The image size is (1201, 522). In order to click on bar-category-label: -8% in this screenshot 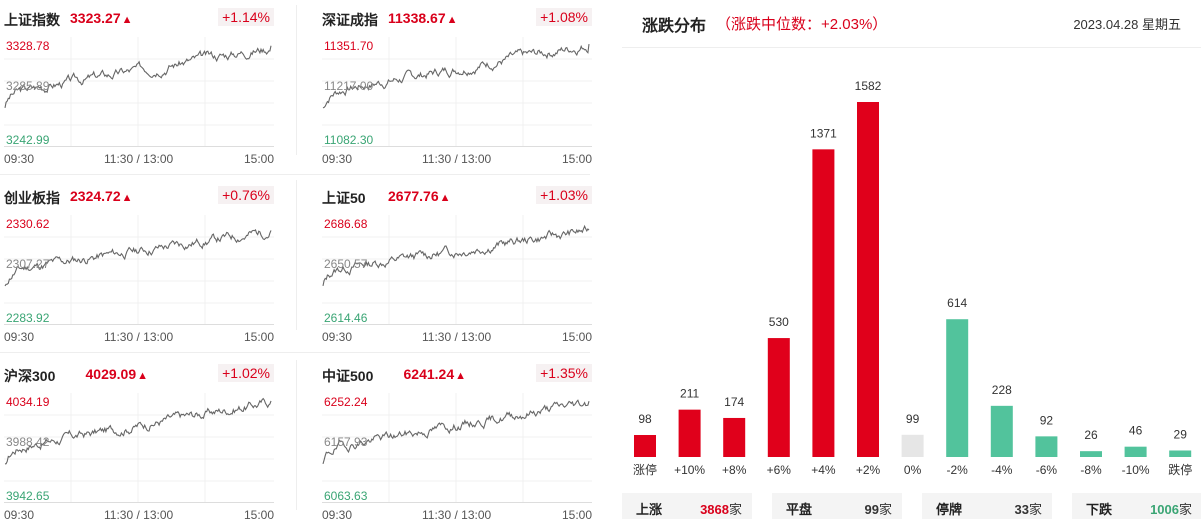, I will do `click(1091, 470)`.